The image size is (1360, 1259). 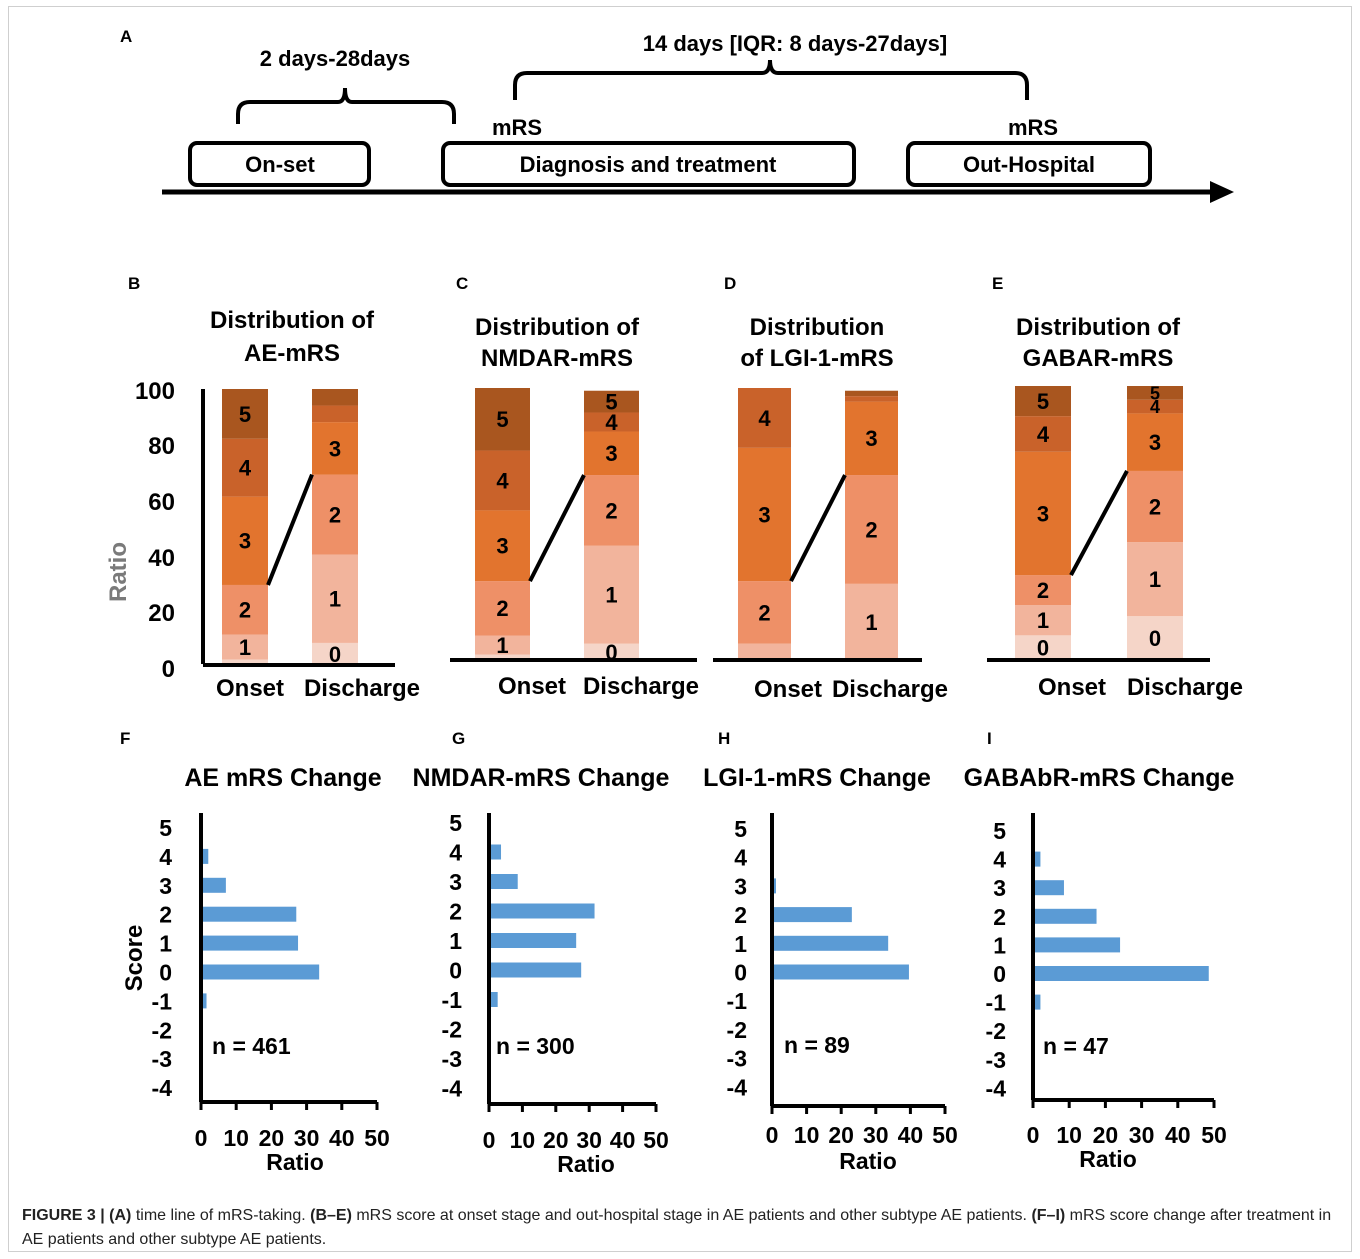 What do you see at coordinates (1033, 1135) in the screenshot?
I see `x-tick: 0` at bounding box center [1033, 1135].